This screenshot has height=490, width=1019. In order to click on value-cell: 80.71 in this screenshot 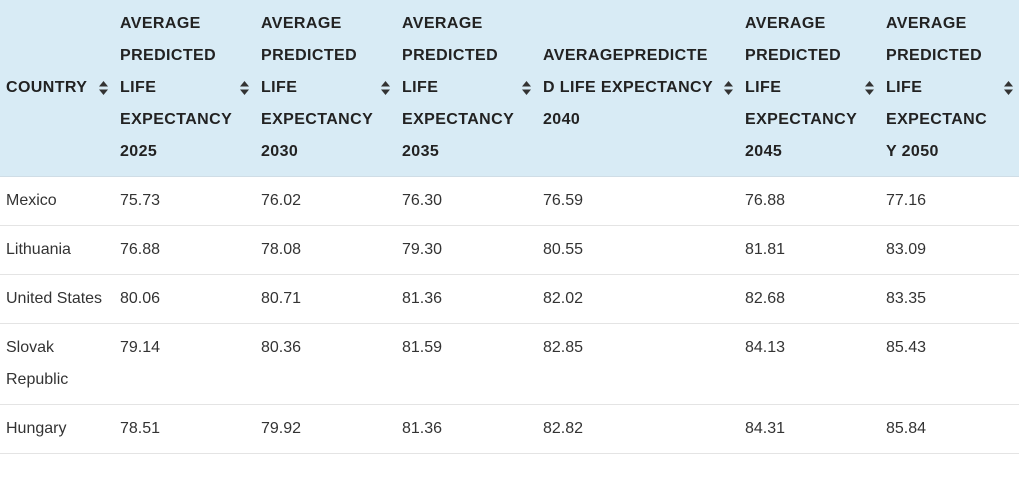, I will do `click(325, 299)`.